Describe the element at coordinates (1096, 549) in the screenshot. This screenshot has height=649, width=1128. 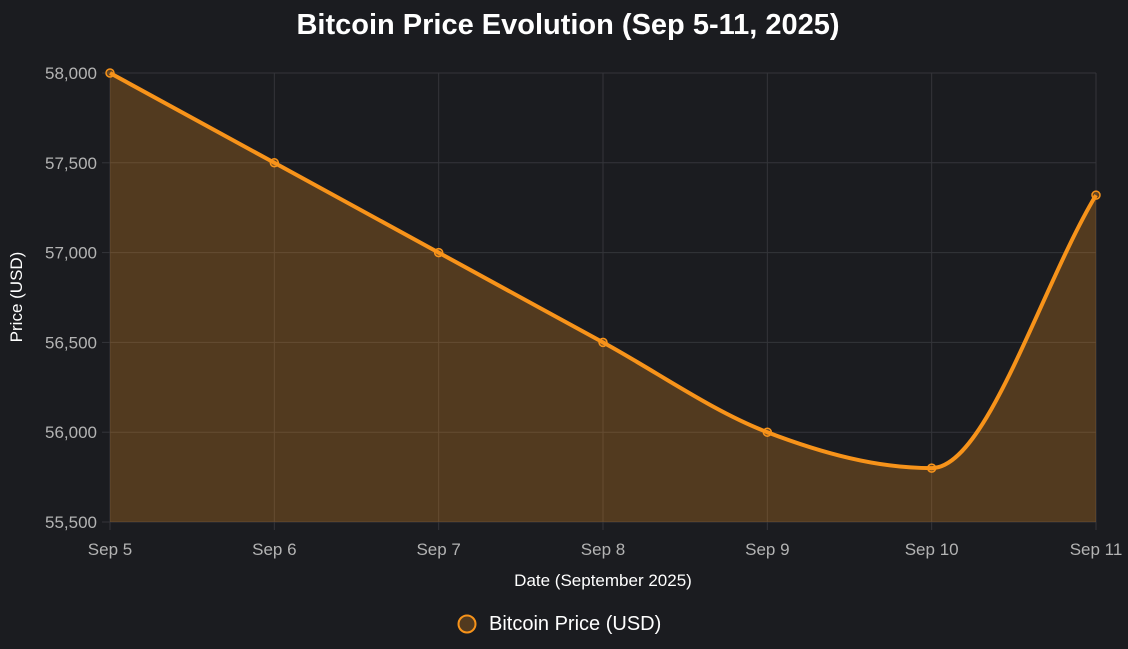
I see `x-tick-label: Sep 11` at that location.